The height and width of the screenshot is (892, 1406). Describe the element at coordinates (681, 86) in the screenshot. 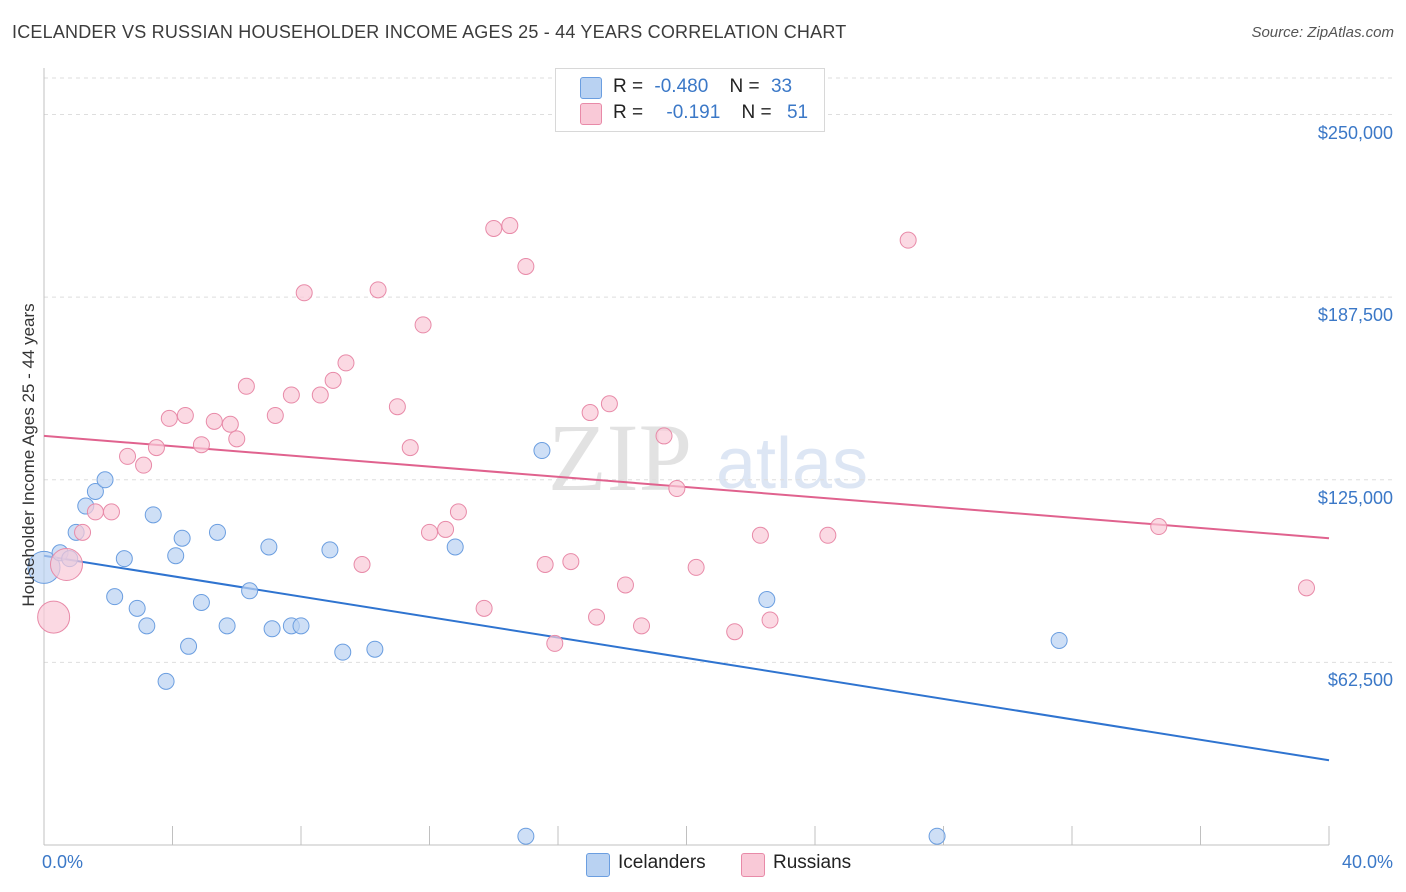

I see `legend-r-value: -0.480` at that location.